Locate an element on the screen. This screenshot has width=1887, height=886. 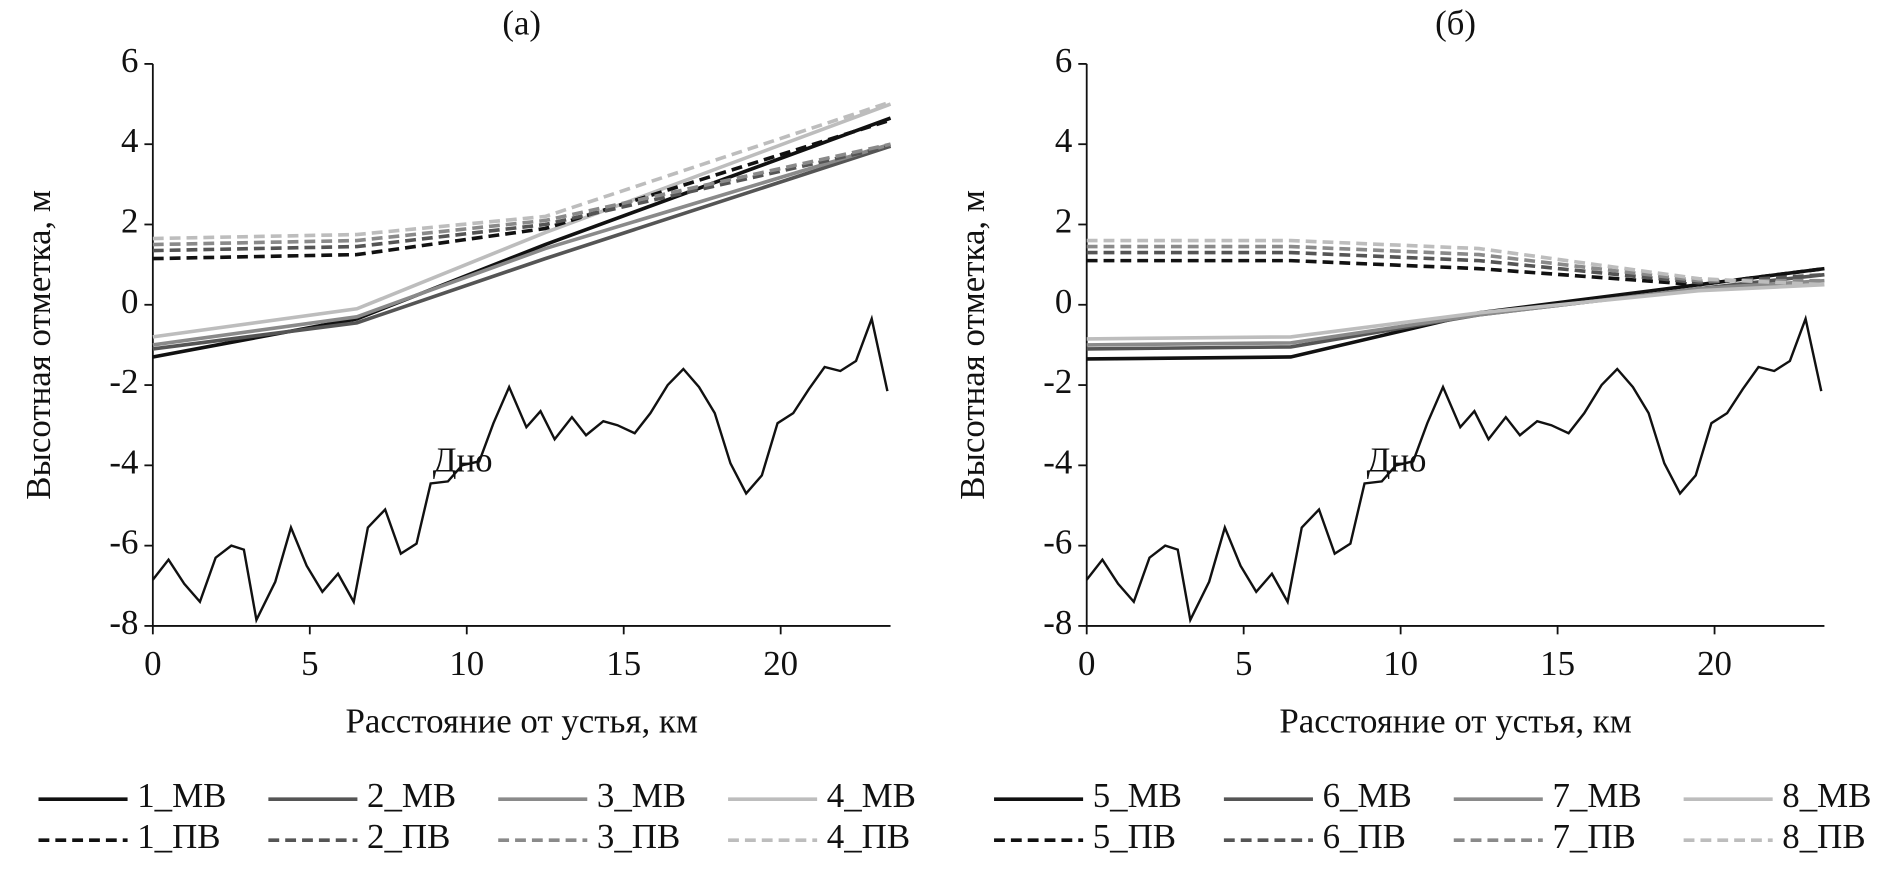
panel-title: (а) is located at coordinates (521, 23).